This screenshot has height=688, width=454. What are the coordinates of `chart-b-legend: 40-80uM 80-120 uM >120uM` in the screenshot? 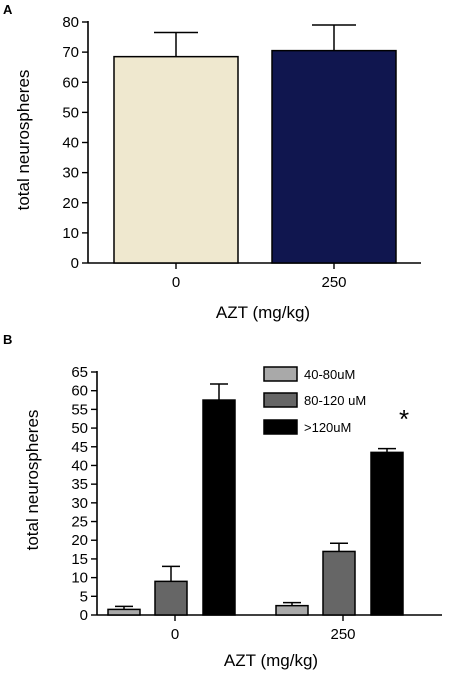 It's located at (314, 400).